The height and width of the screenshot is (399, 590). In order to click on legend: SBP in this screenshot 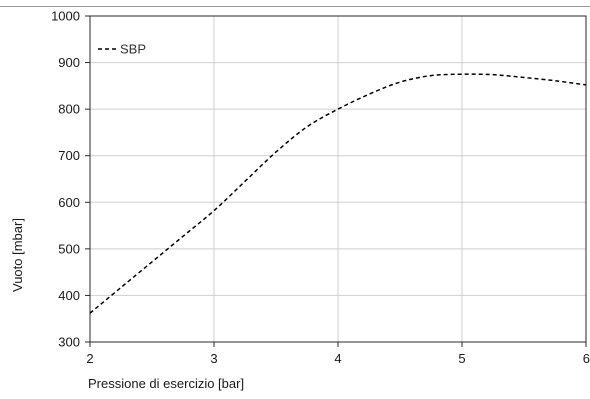, I will do `click(122, 49)`.